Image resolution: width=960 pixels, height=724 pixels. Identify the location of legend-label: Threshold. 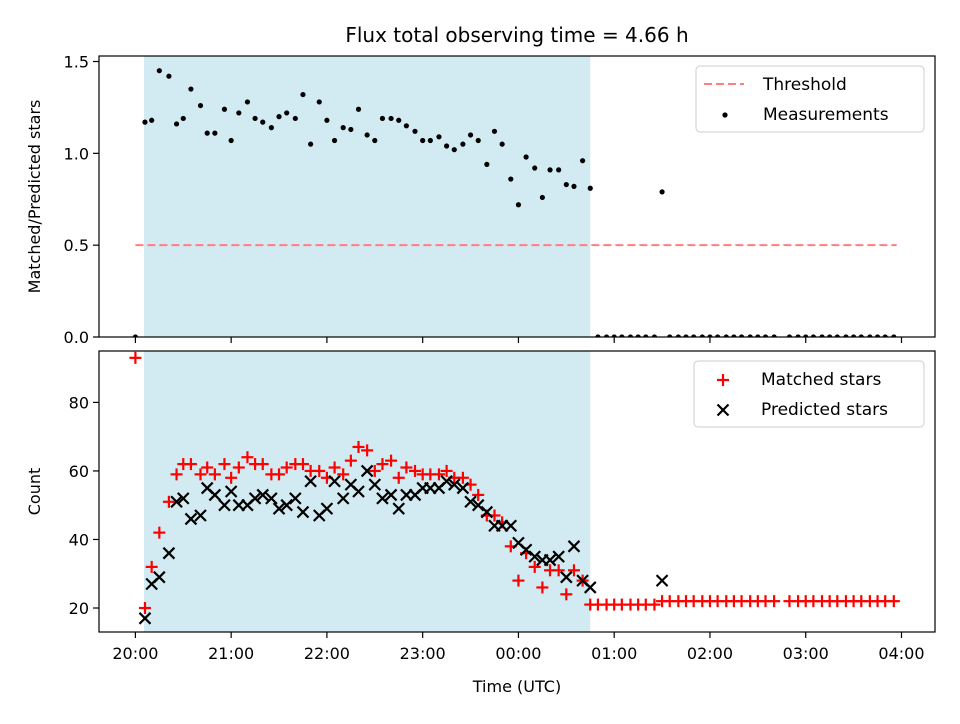
(804, 85).